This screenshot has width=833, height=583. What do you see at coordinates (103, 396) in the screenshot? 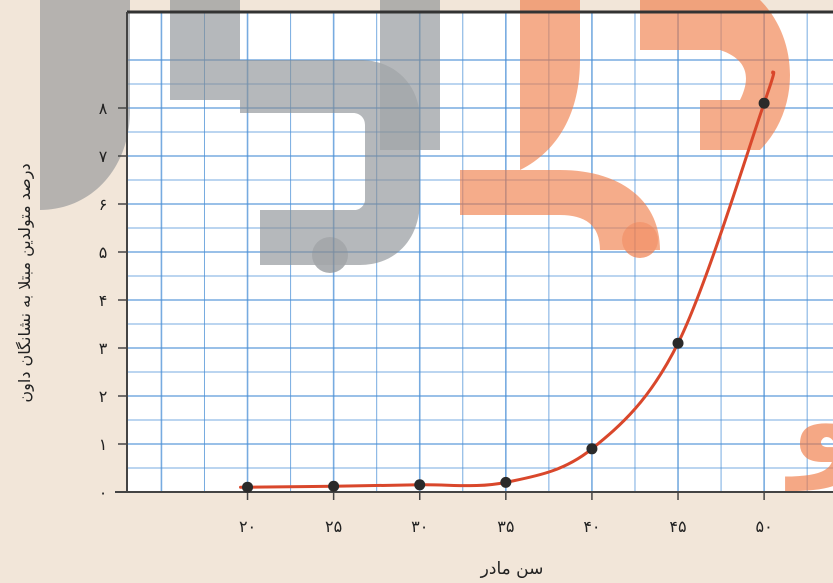
I see `y-tick-label: ۲` at bounding box center [103, 396].